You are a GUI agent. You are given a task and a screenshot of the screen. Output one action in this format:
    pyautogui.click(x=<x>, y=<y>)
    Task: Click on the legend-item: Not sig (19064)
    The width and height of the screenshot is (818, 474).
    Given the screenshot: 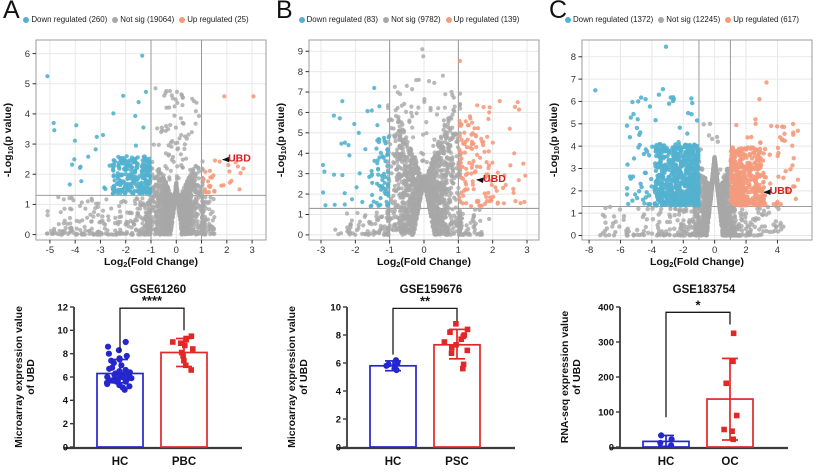 What is the action you would take?
    pyautogui.click(x=143, y=19)
    